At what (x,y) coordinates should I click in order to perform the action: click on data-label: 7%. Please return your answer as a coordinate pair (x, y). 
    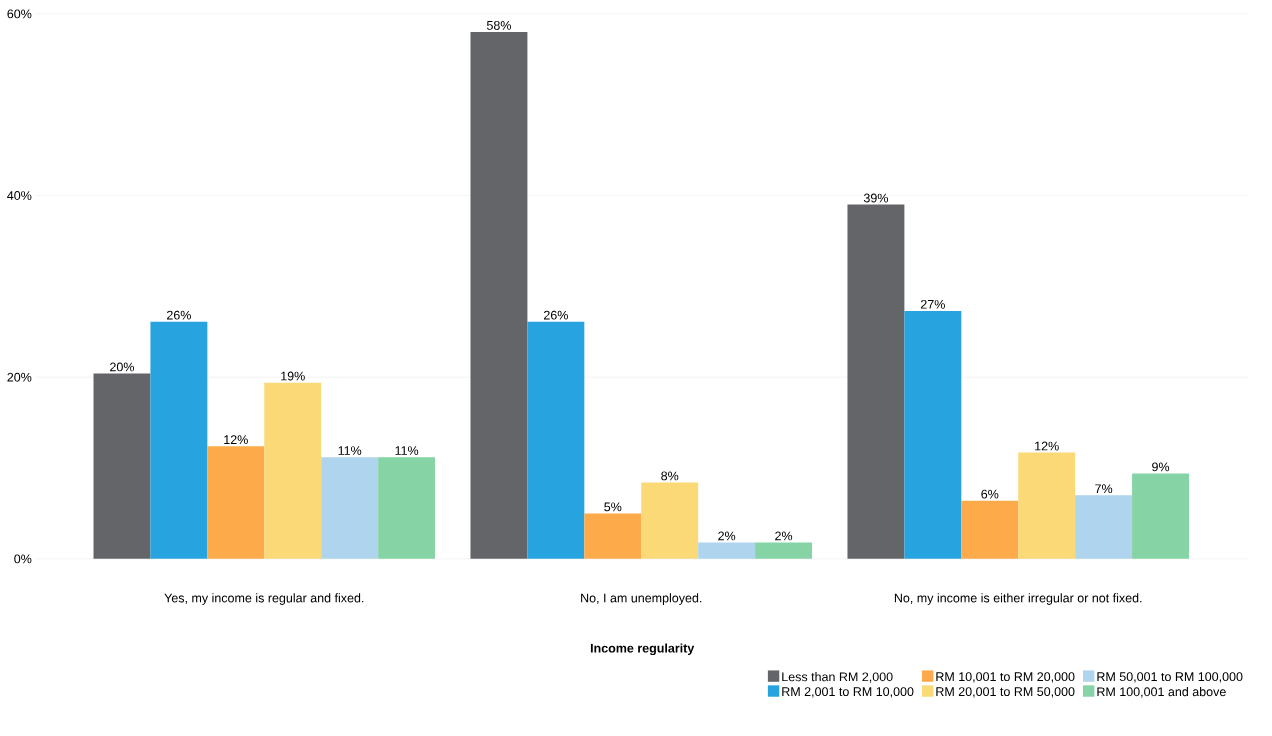
    Looking at the image, I should click on (1104, 489).